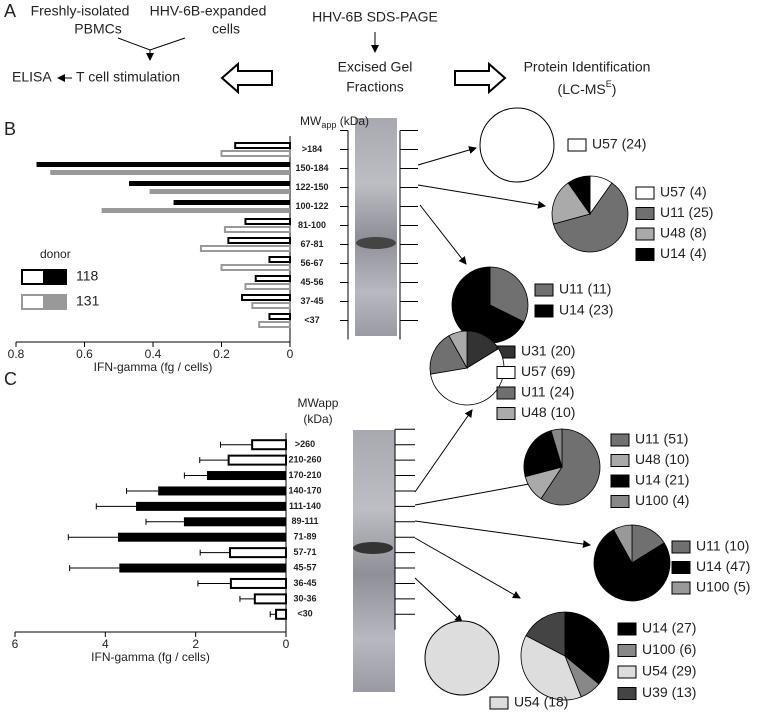  Describe the element at coordinates (661, 439) in the screenshot. I see `legend-label: U11 (51)` at that location.